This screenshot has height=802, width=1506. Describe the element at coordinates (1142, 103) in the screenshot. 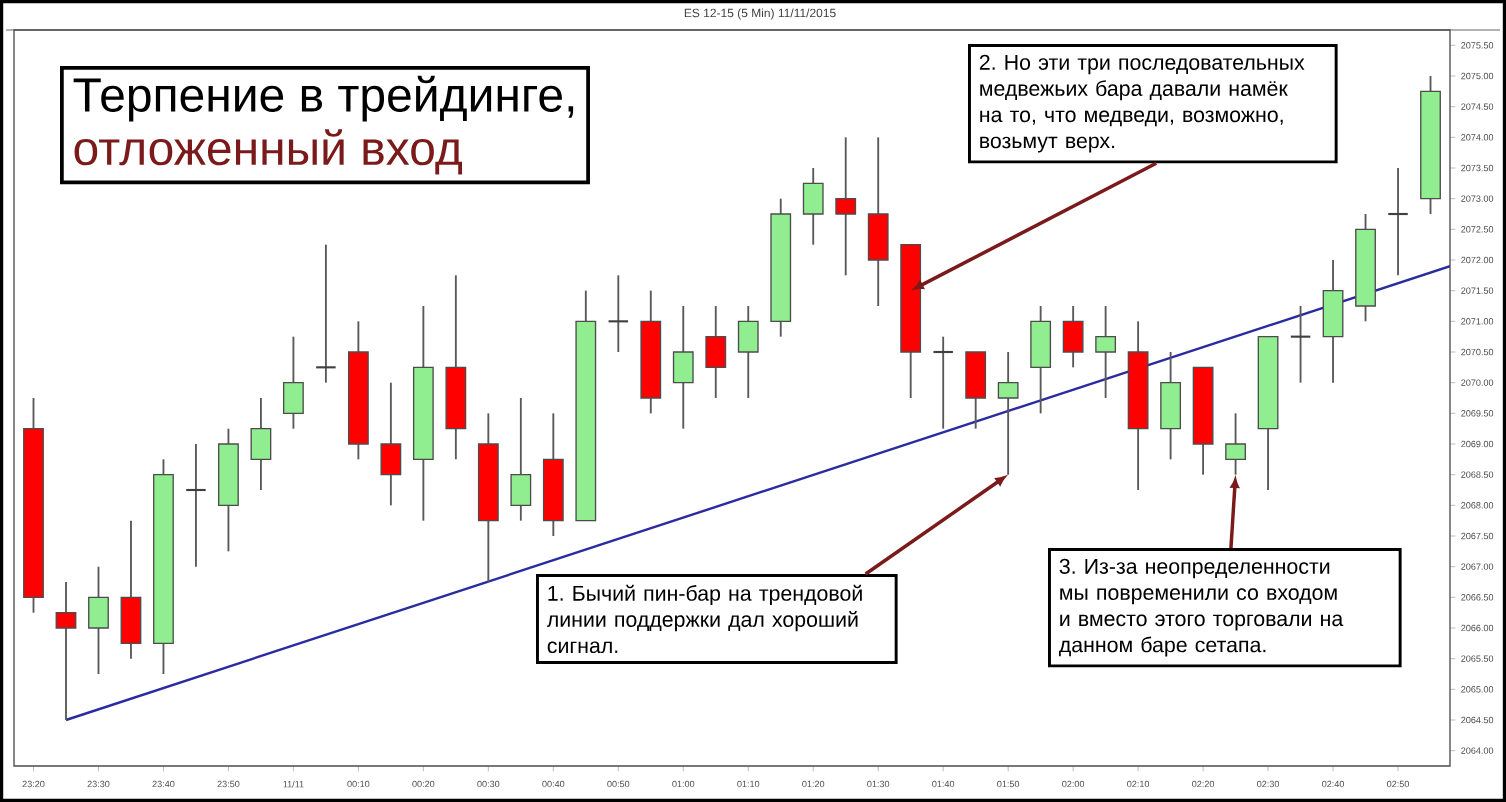

I see `annotation: 2. Но эти три последовательных медвежьих бара давали намёк на то, что медведи, возможно, возьмут верх.` at that location.